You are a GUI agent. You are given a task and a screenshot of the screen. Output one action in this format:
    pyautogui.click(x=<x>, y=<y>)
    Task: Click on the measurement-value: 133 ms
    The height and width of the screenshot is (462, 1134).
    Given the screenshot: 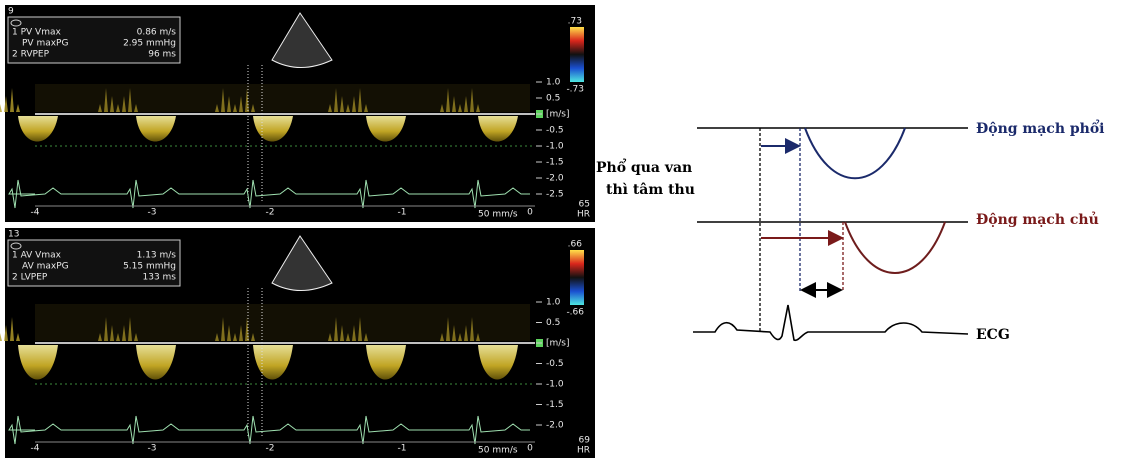 What is the action you would take?
    pyautogui.click(x=160, y=278)
    